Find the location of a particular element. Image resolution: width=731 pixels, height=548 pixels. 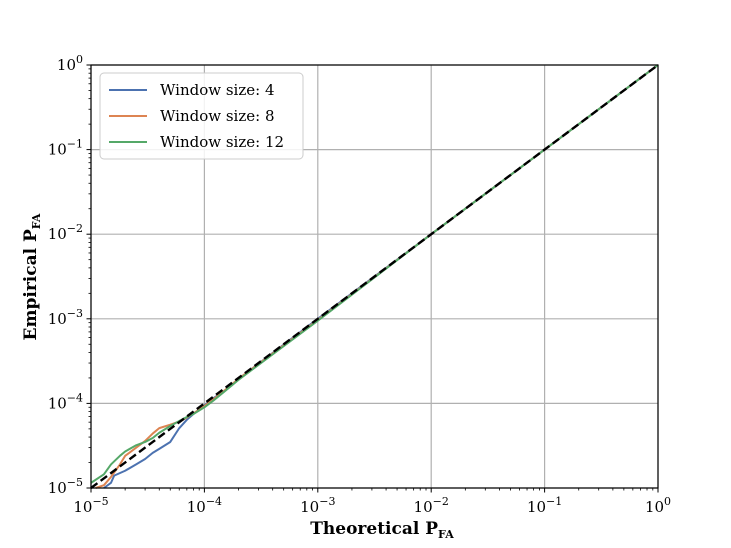

x-tick-label: 10⁻⁵ is located at coordinates (90, 505).